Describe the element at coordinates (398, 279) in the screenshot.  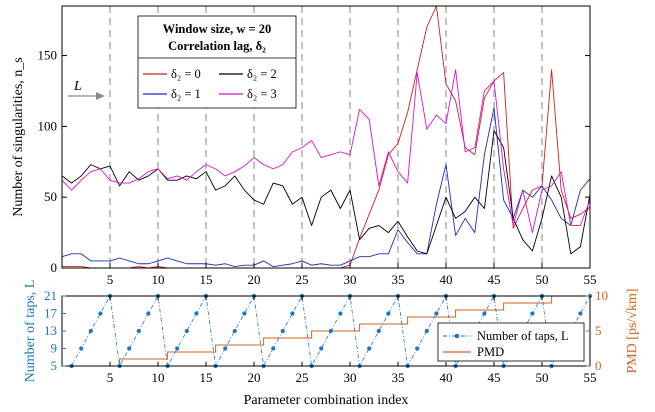
I see `top-x-tick-label: 35` at that location.